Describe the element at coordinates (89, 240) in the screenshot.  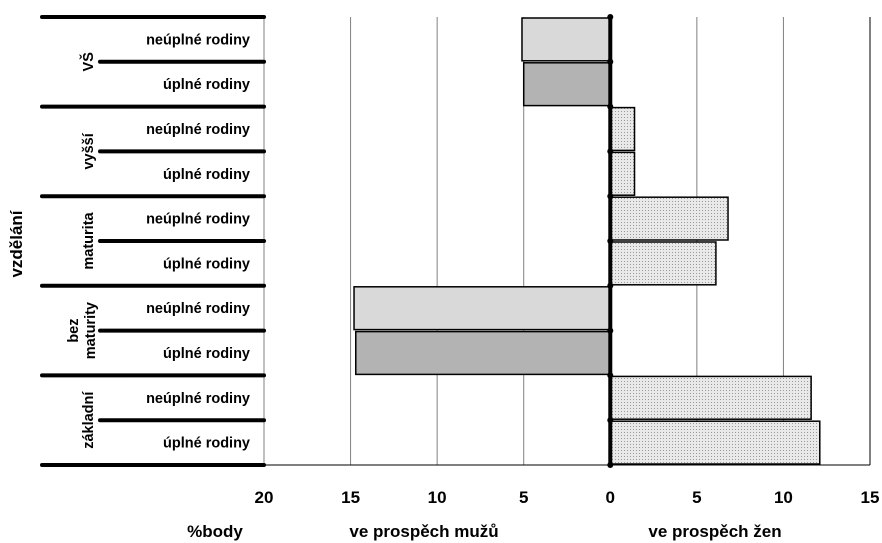
I see `group-label: maturita` at that location.